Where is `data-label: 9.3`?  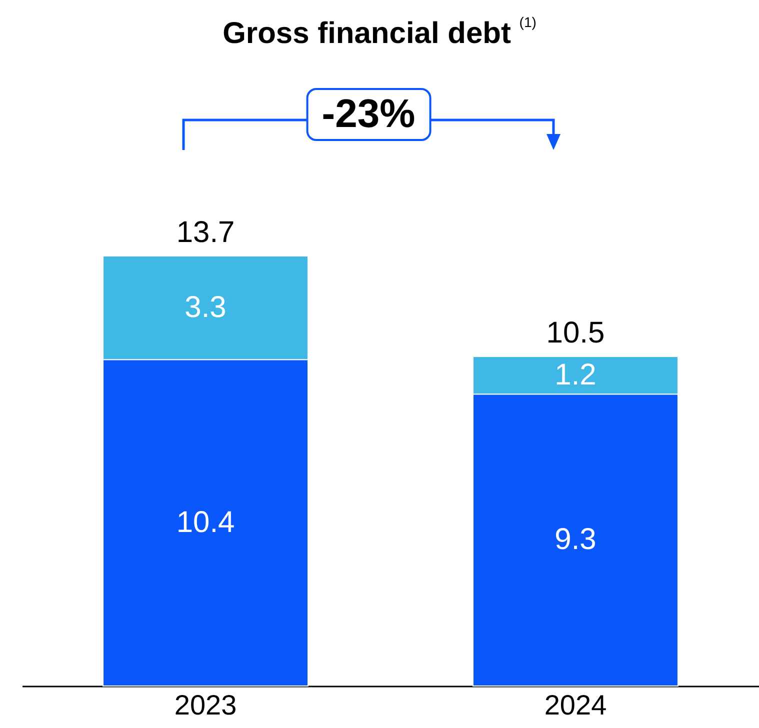 data-label: 9.3 is located at coordinates (575, 539).